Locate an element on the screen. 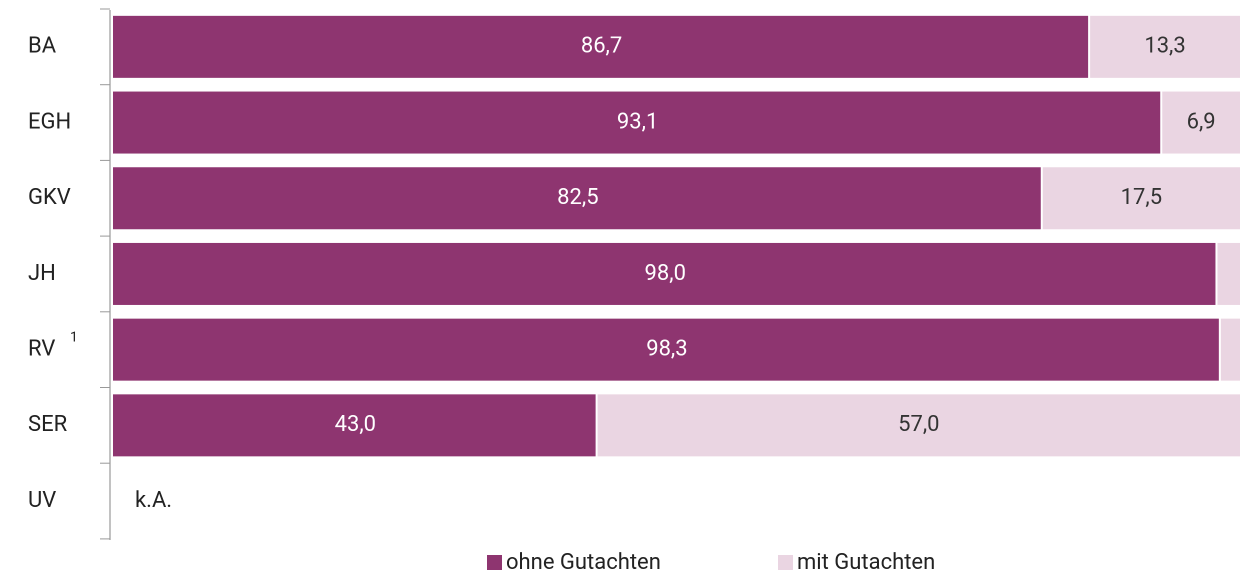  annotation: k.A. is located at coordinates (153, 500).